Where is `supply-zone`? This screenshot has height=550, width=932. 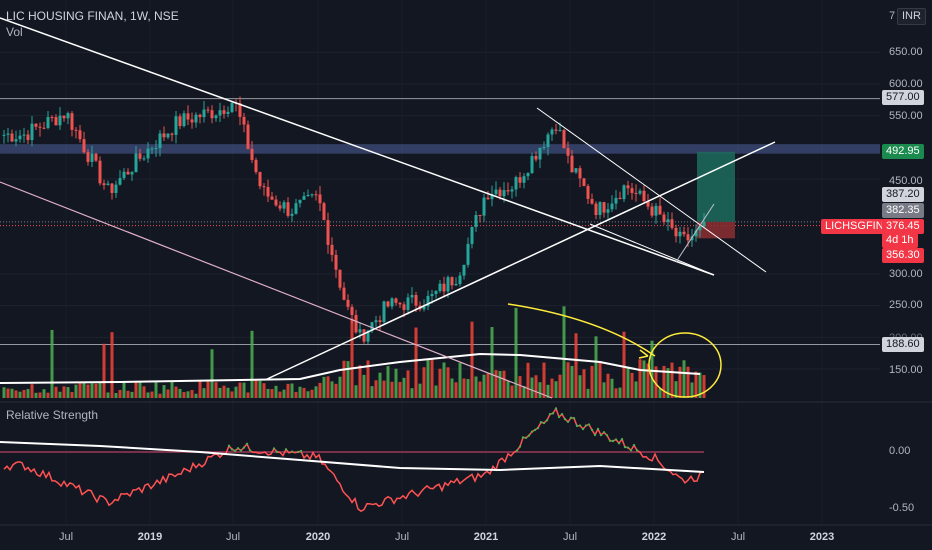
supply-zone is located at coordinates (440, 149).